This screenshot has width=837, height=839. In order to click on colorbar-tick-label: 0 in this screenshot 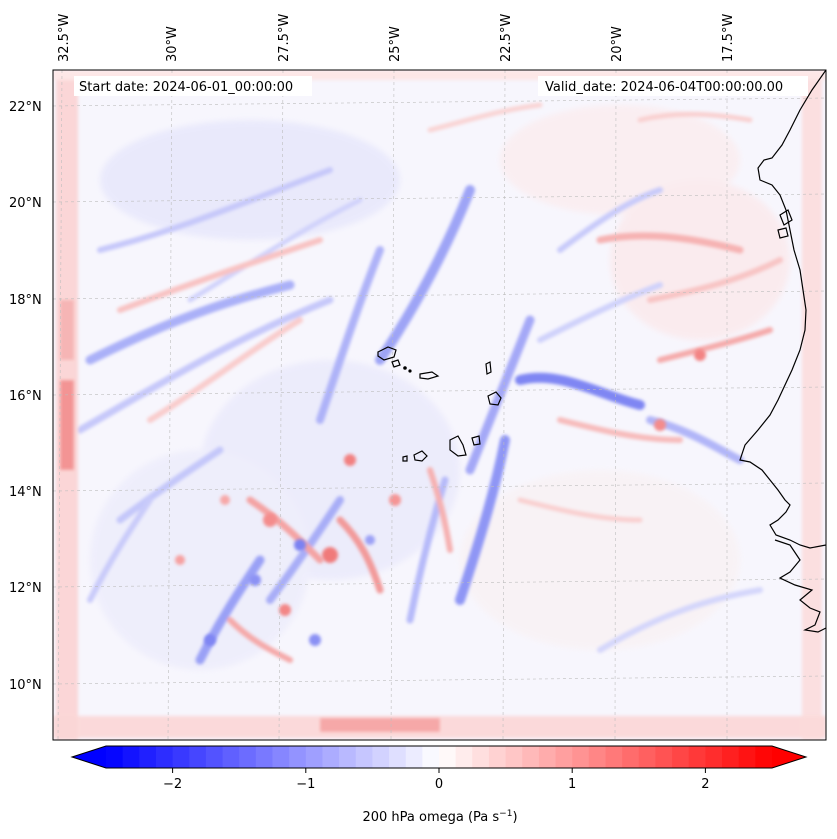, I will do `click(439, 784)`.